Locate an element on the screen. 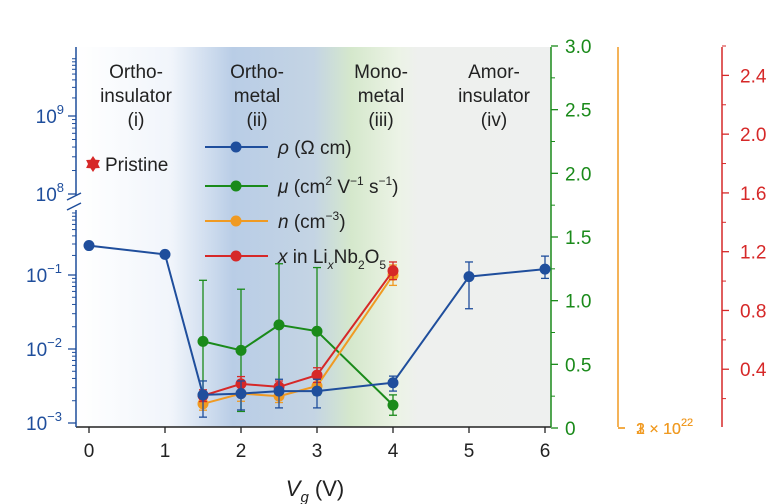 This screenshot has width=778, height=504. legend-label: x in LixNb2O5 is located at coordinates (331, 259).